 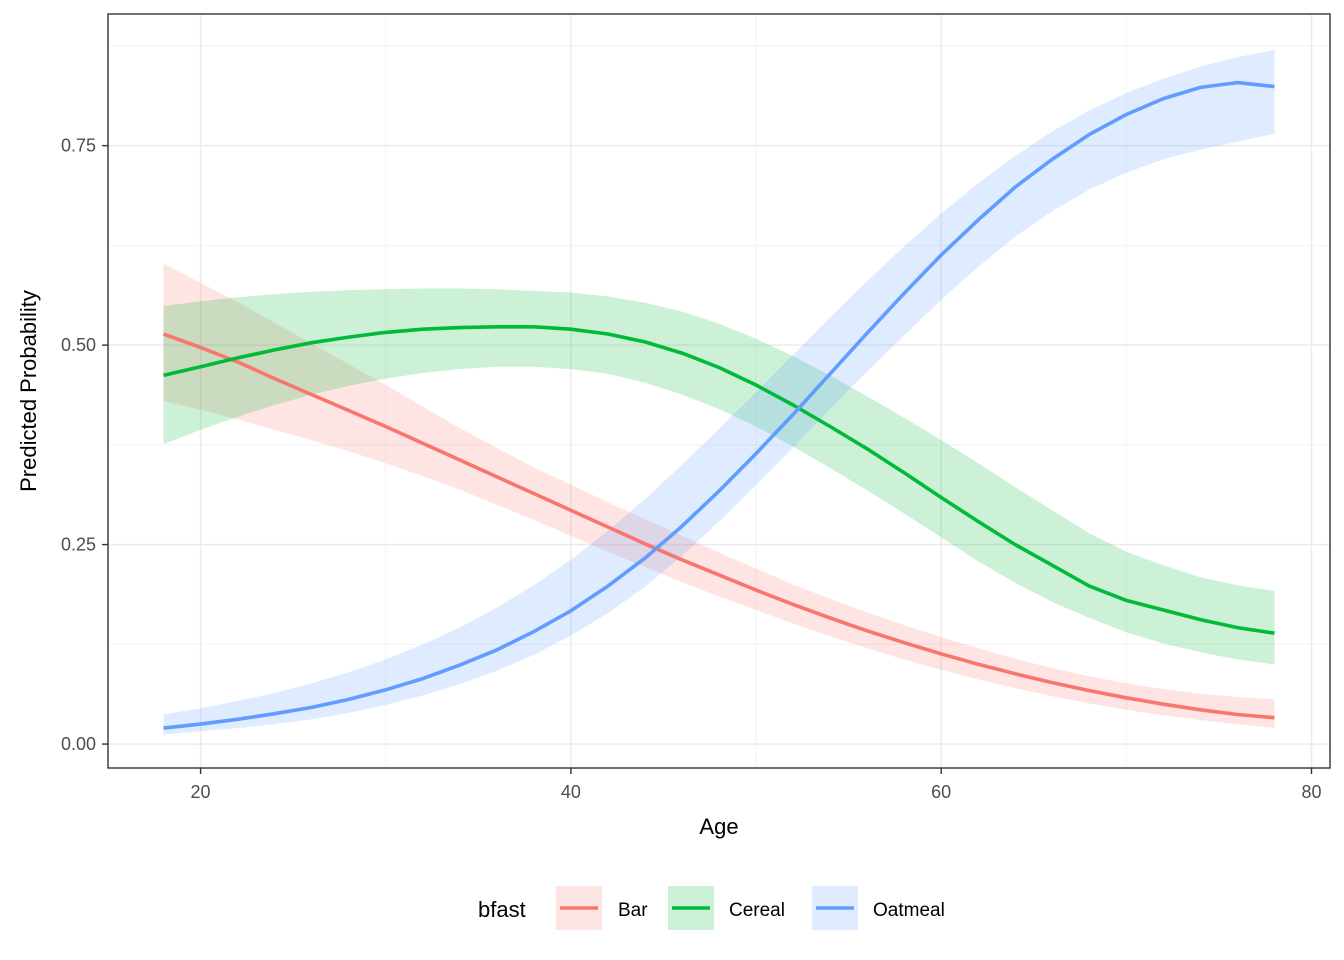 What do you see at coordinates (1311, 792) in the screenshot?
I see `x-tick-label: 80` at bounding box center [1311, 792].